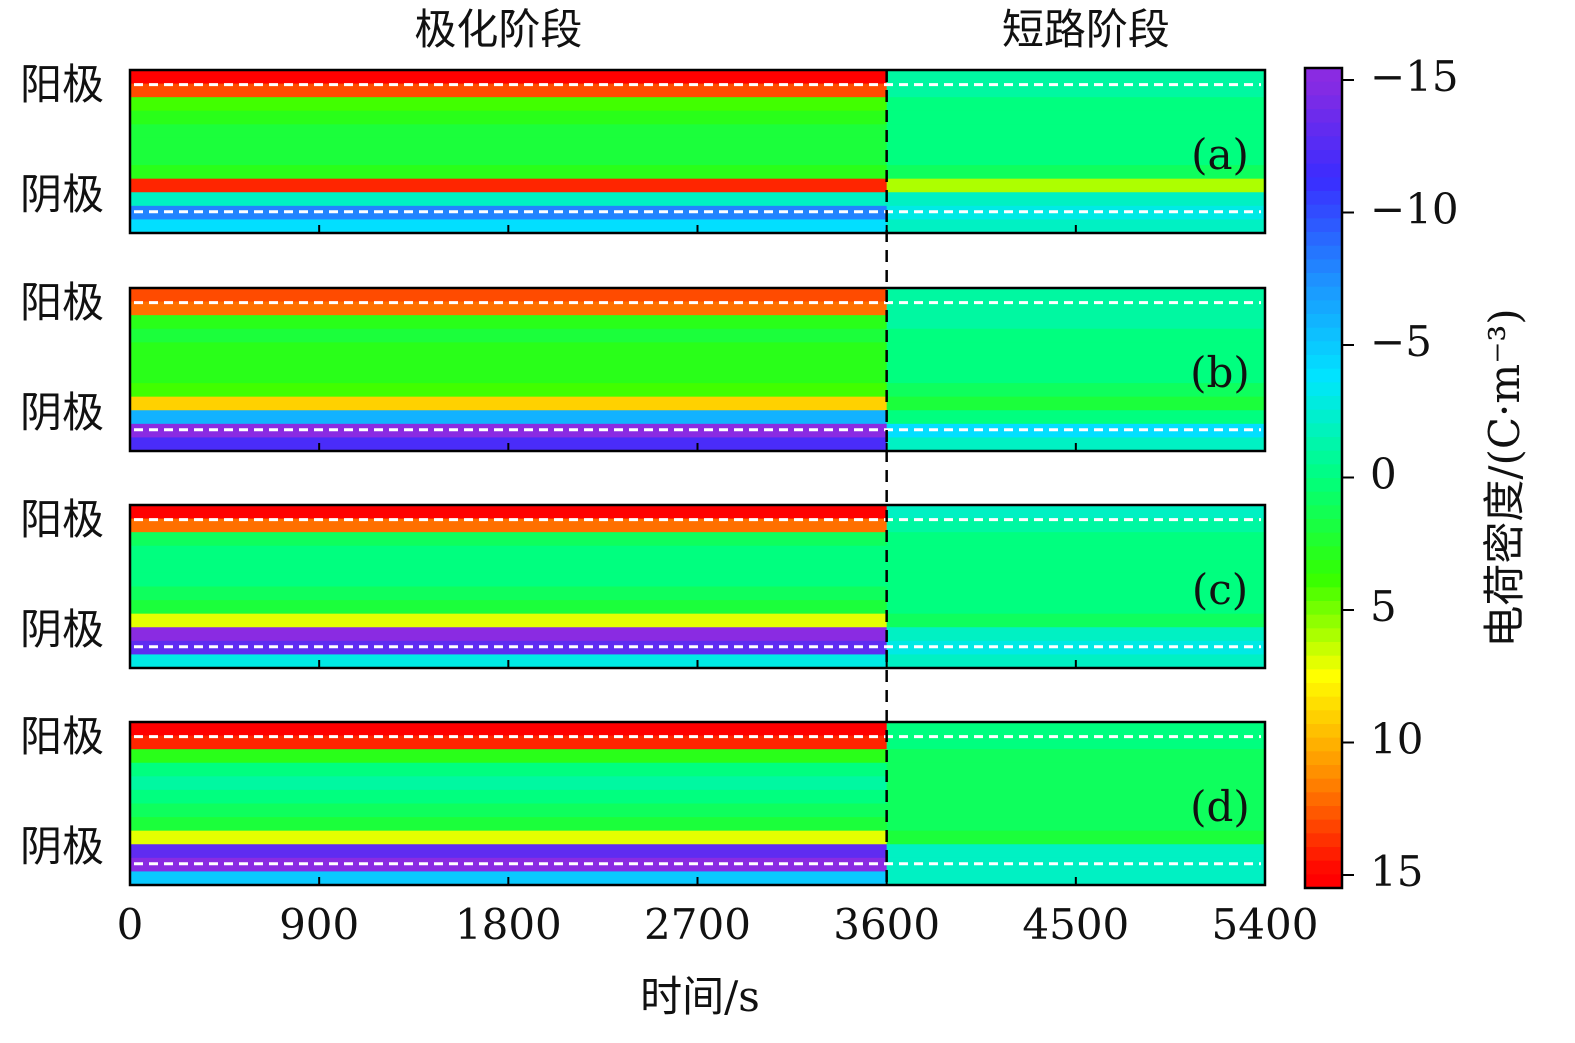 This screenshot has width=1575, height=1043. Describe the element at coordinates (1220, 154) in the screenshot. I see `panel-label: (a)` at that location.